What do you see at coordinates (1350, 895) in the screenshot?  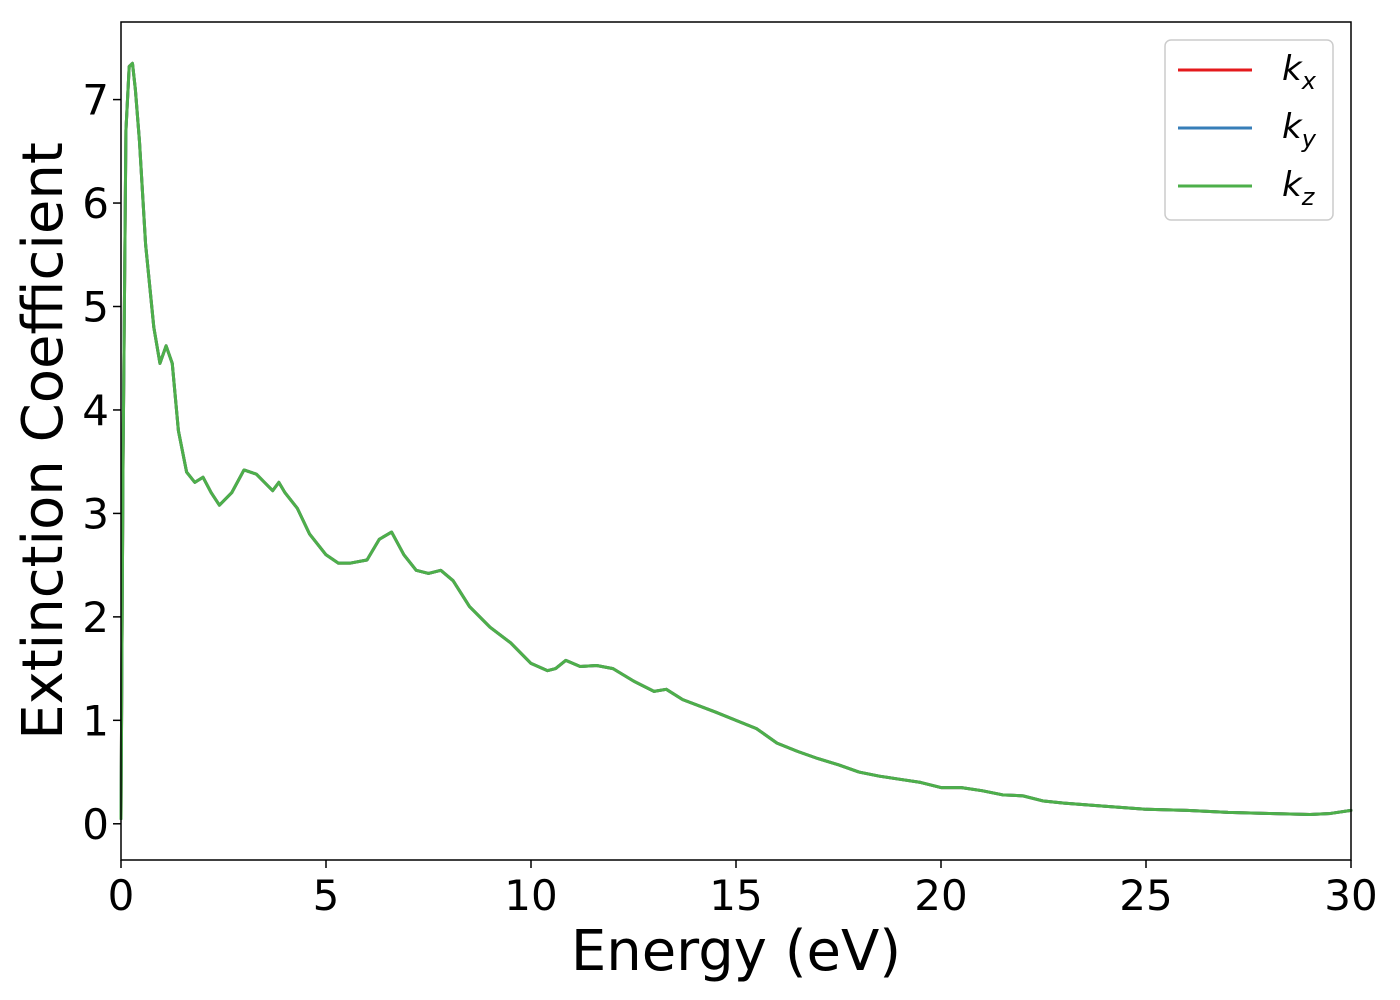 I see `x-tick-label: 30` at bounding box center [1350, 895].